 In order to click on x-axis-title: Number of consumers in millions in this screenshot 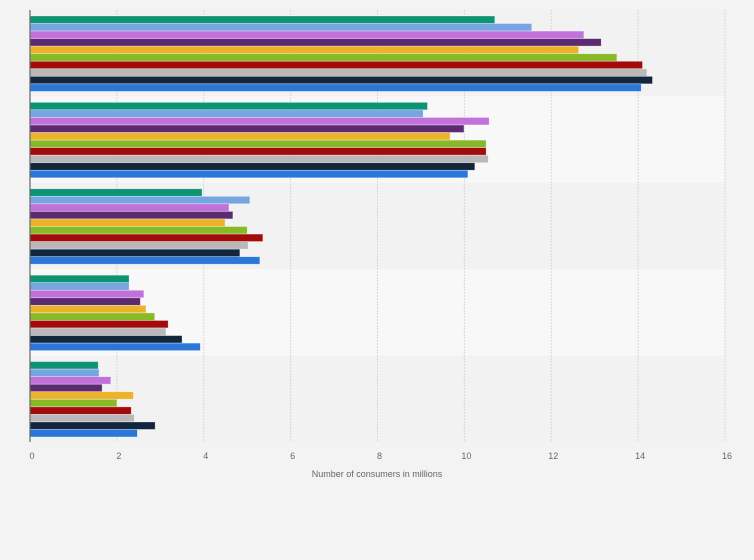, I will do `click(377, 474)`.